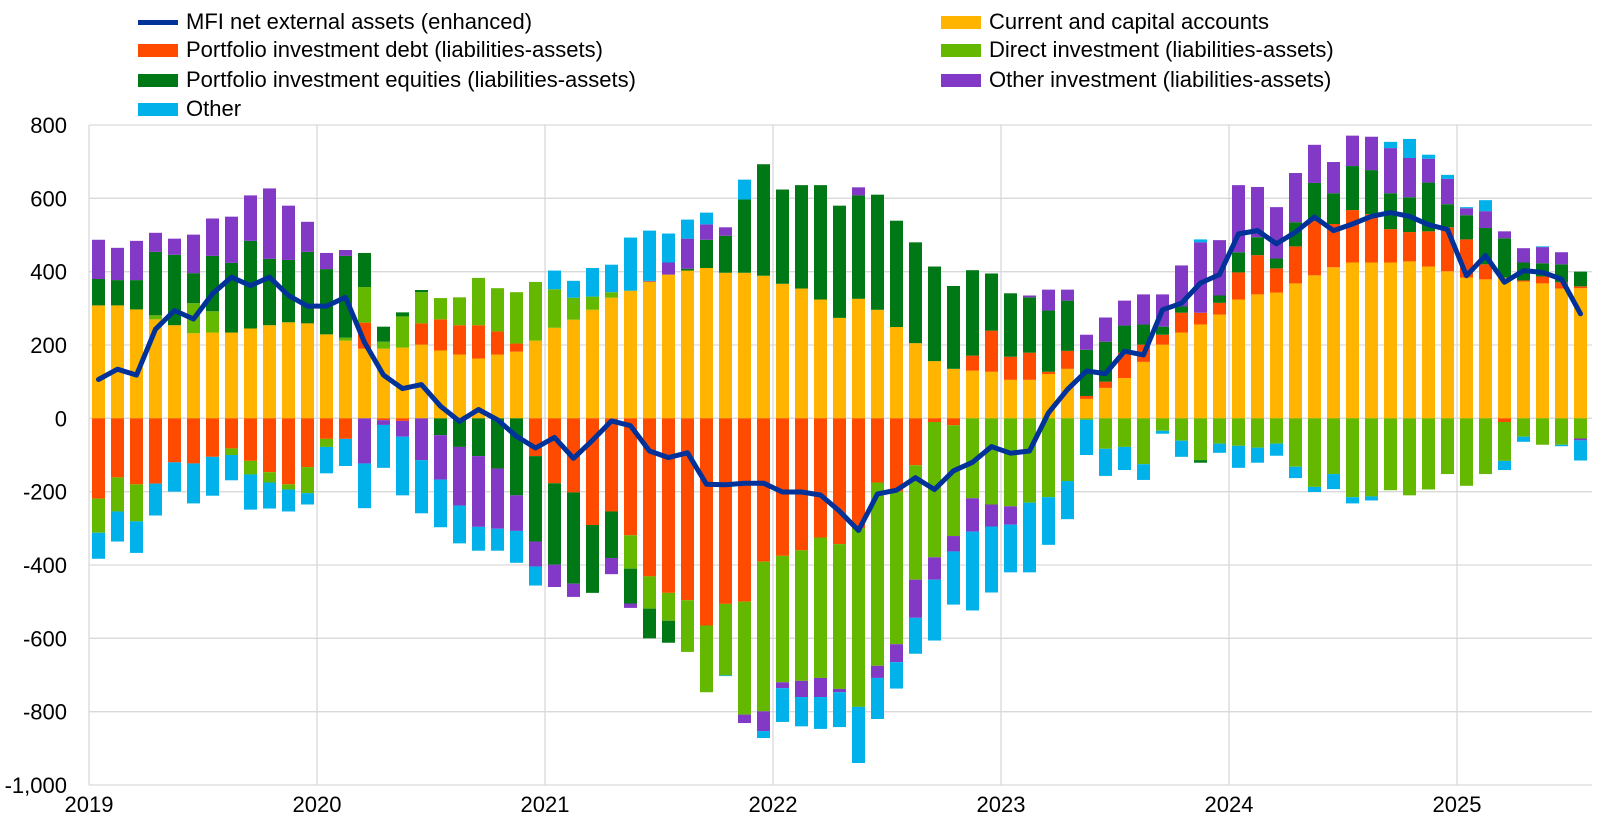 This screenshot has height=830, width=1607. Describe the element at coordinates (48, 125) in the screenshot. I see `y-tick-label: 800` at that location.